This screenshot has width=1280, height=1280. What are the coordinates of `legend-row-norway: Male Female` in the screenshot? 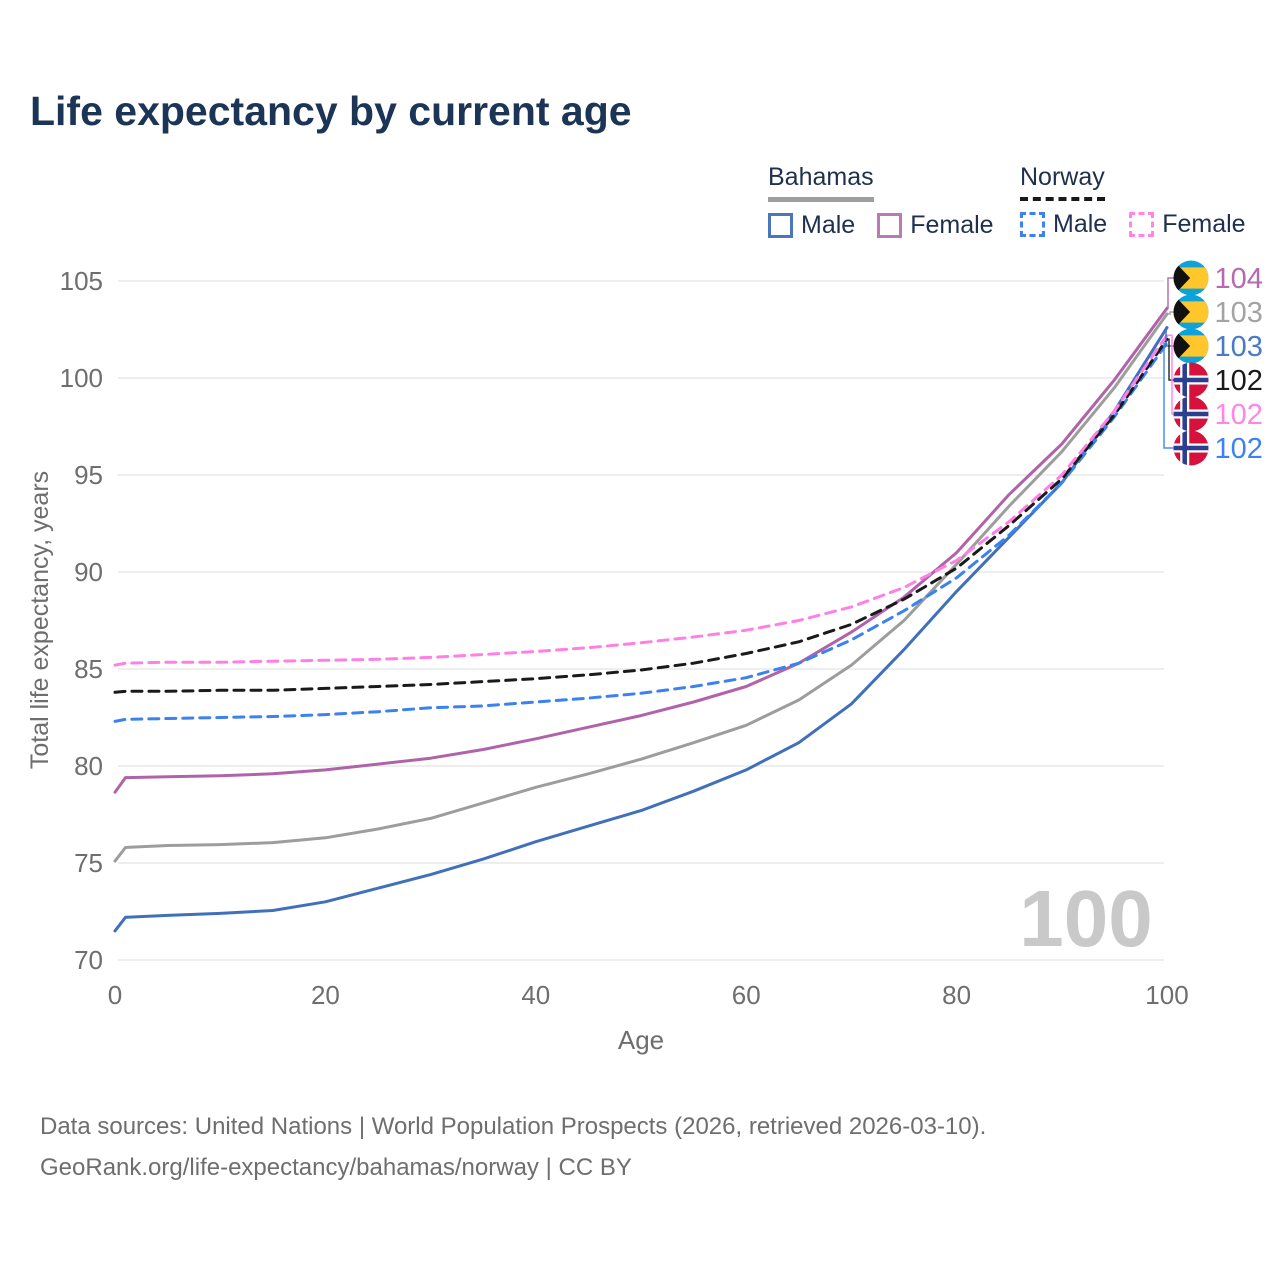 It's located at (1133, 224).